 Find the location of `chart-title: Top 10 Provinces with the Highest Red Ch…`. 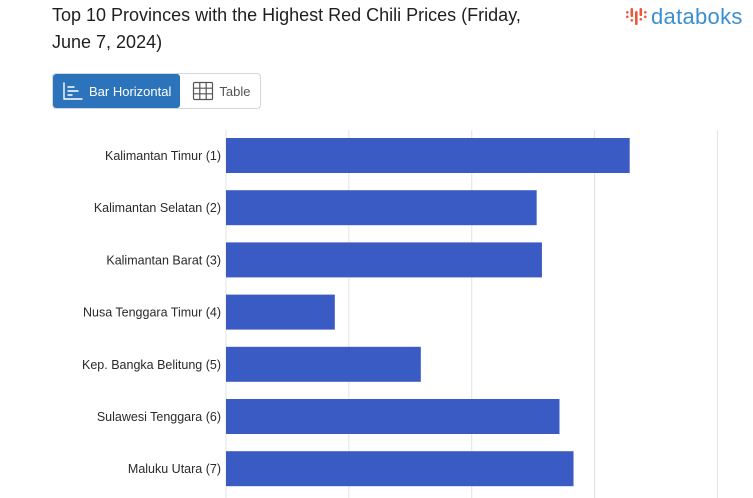

chart-title: Top 10 Provinces with the Highest Red Ch… is located at coordinates (312, 29).